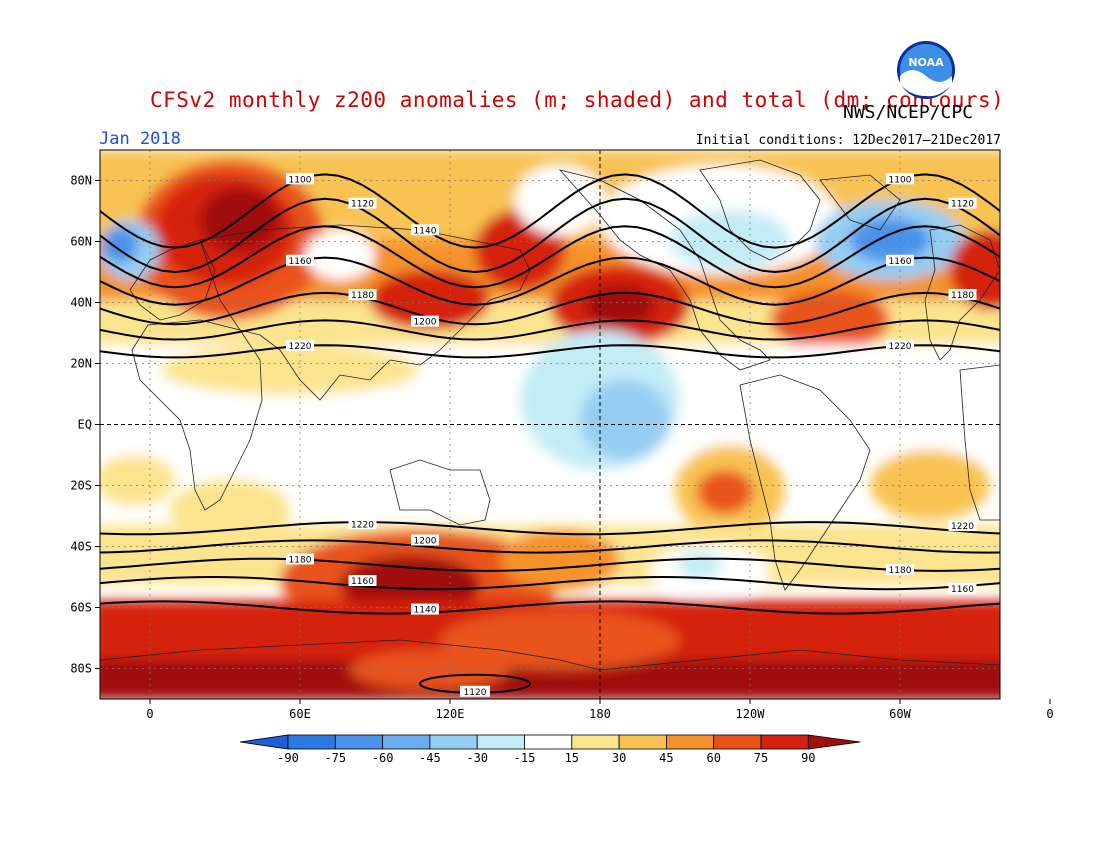  What do you see at coordinates (81, 547) in the screenshot?
I see `lat-tick-label: 40S` at bounding box center [81, 547].